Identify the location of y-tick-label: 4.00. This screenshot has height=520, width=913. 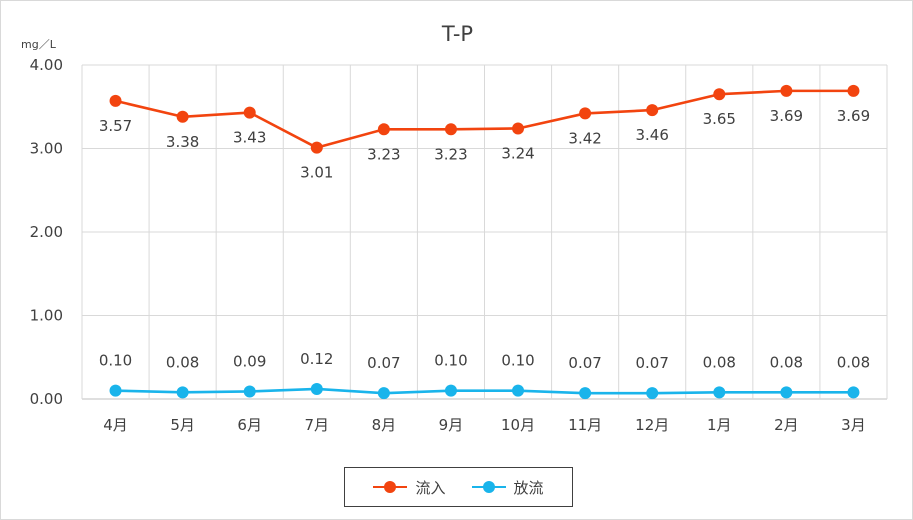
(46, 65).